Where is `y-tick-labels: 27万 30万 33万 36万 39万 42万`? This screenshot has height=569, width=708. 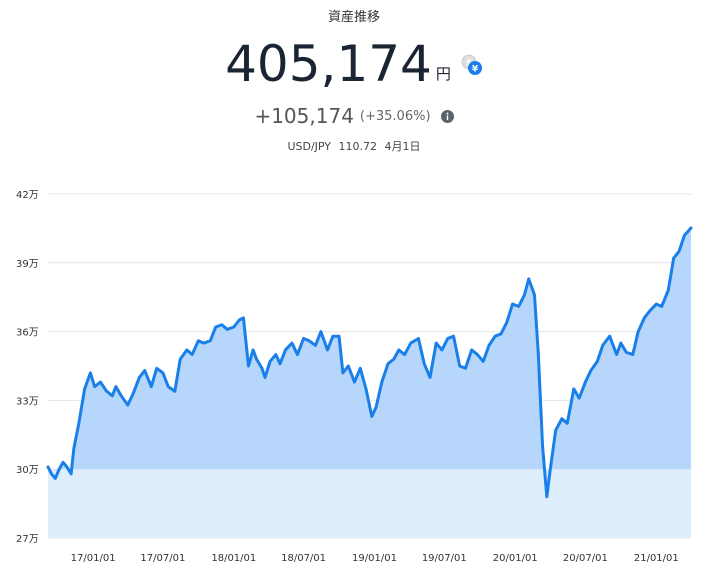
y-tick-labels: 27万 30万 33万 36万 39万 42万 is located at coordinates (27, 367).